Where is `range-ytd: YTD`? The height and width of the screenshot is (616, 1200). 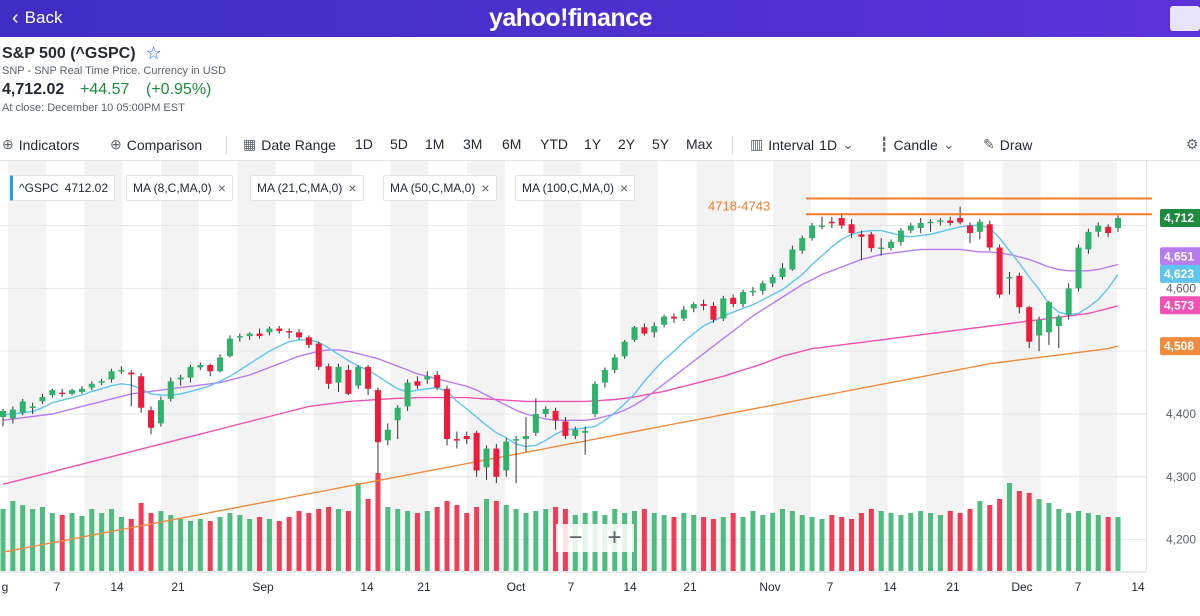 range-ytd: YTD is located at coordinates (554, 144).